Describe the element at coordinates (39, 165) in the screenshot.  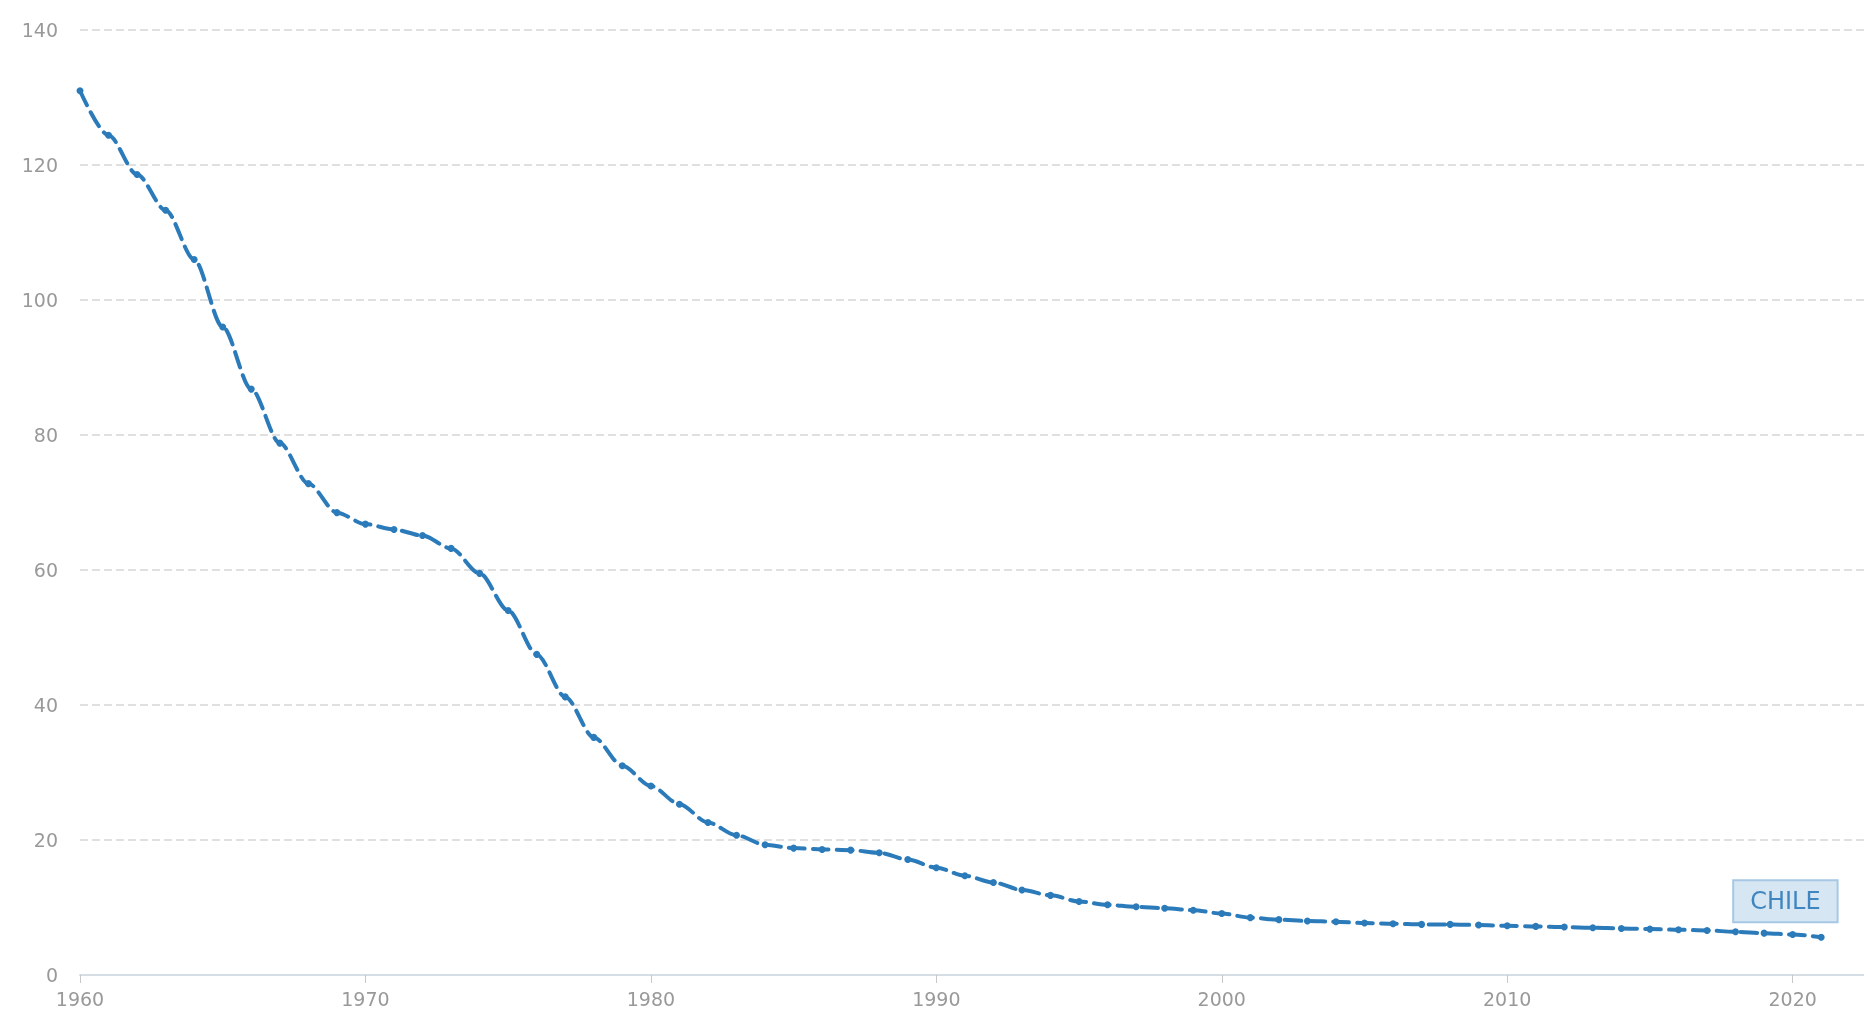
I see `y-tick-label: 120` at that location.